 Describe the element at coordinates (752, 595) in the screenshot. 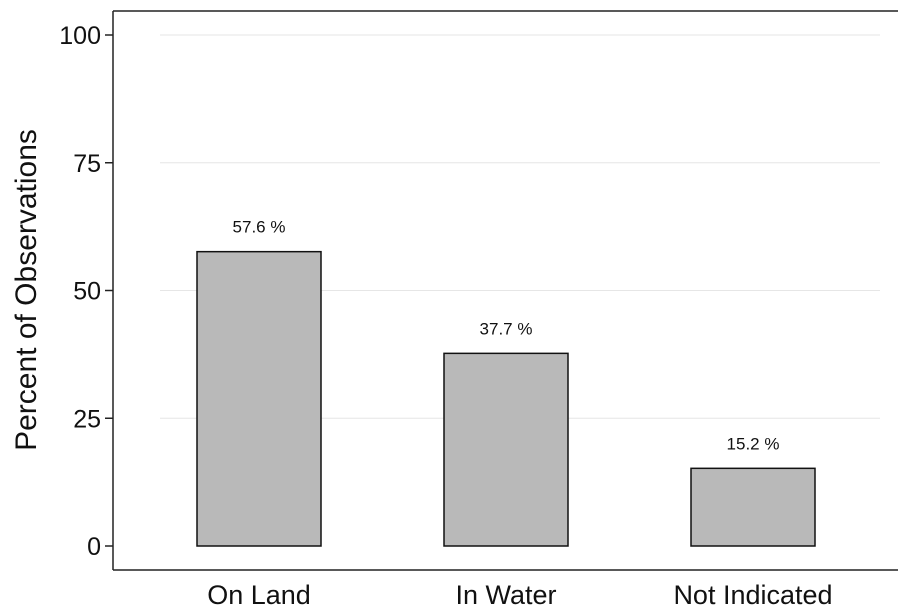

I see `category-label-not-indicated: Not Indicated` at that location.